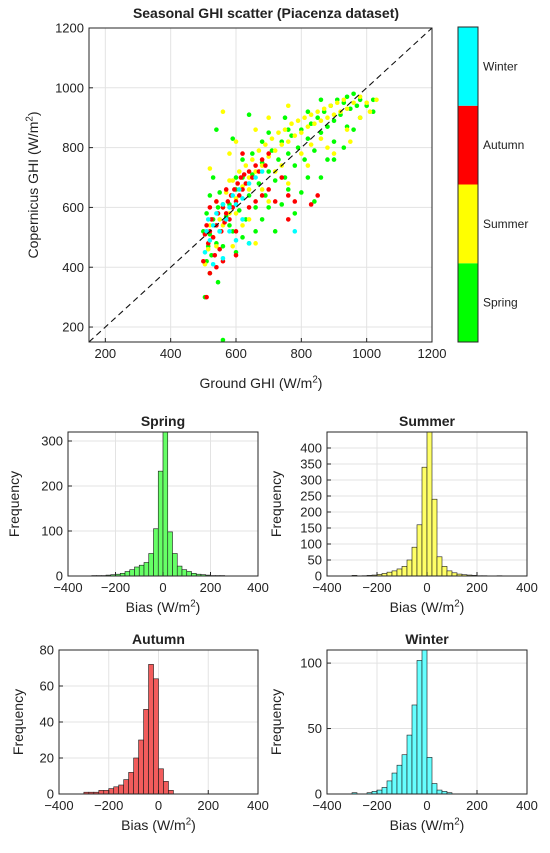  I want to click on x-tick-label: 800, so click(301, 353).